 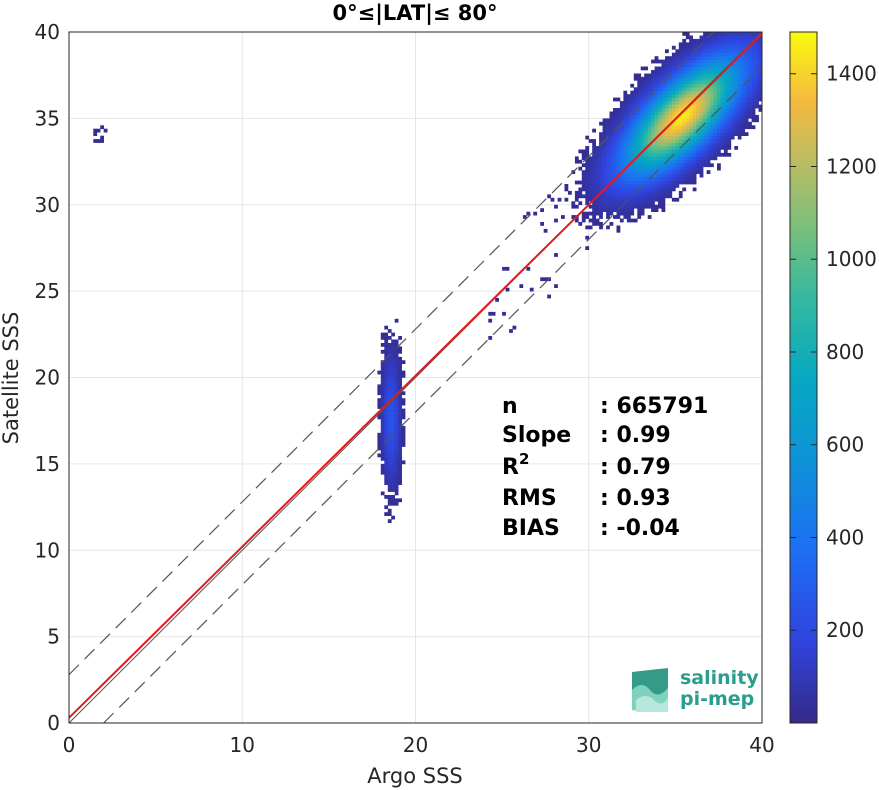 What do you see at coordinates (635, 498) in the screenshot?
I see `stat-value: : 0.93` at bounding box center [635, 498].